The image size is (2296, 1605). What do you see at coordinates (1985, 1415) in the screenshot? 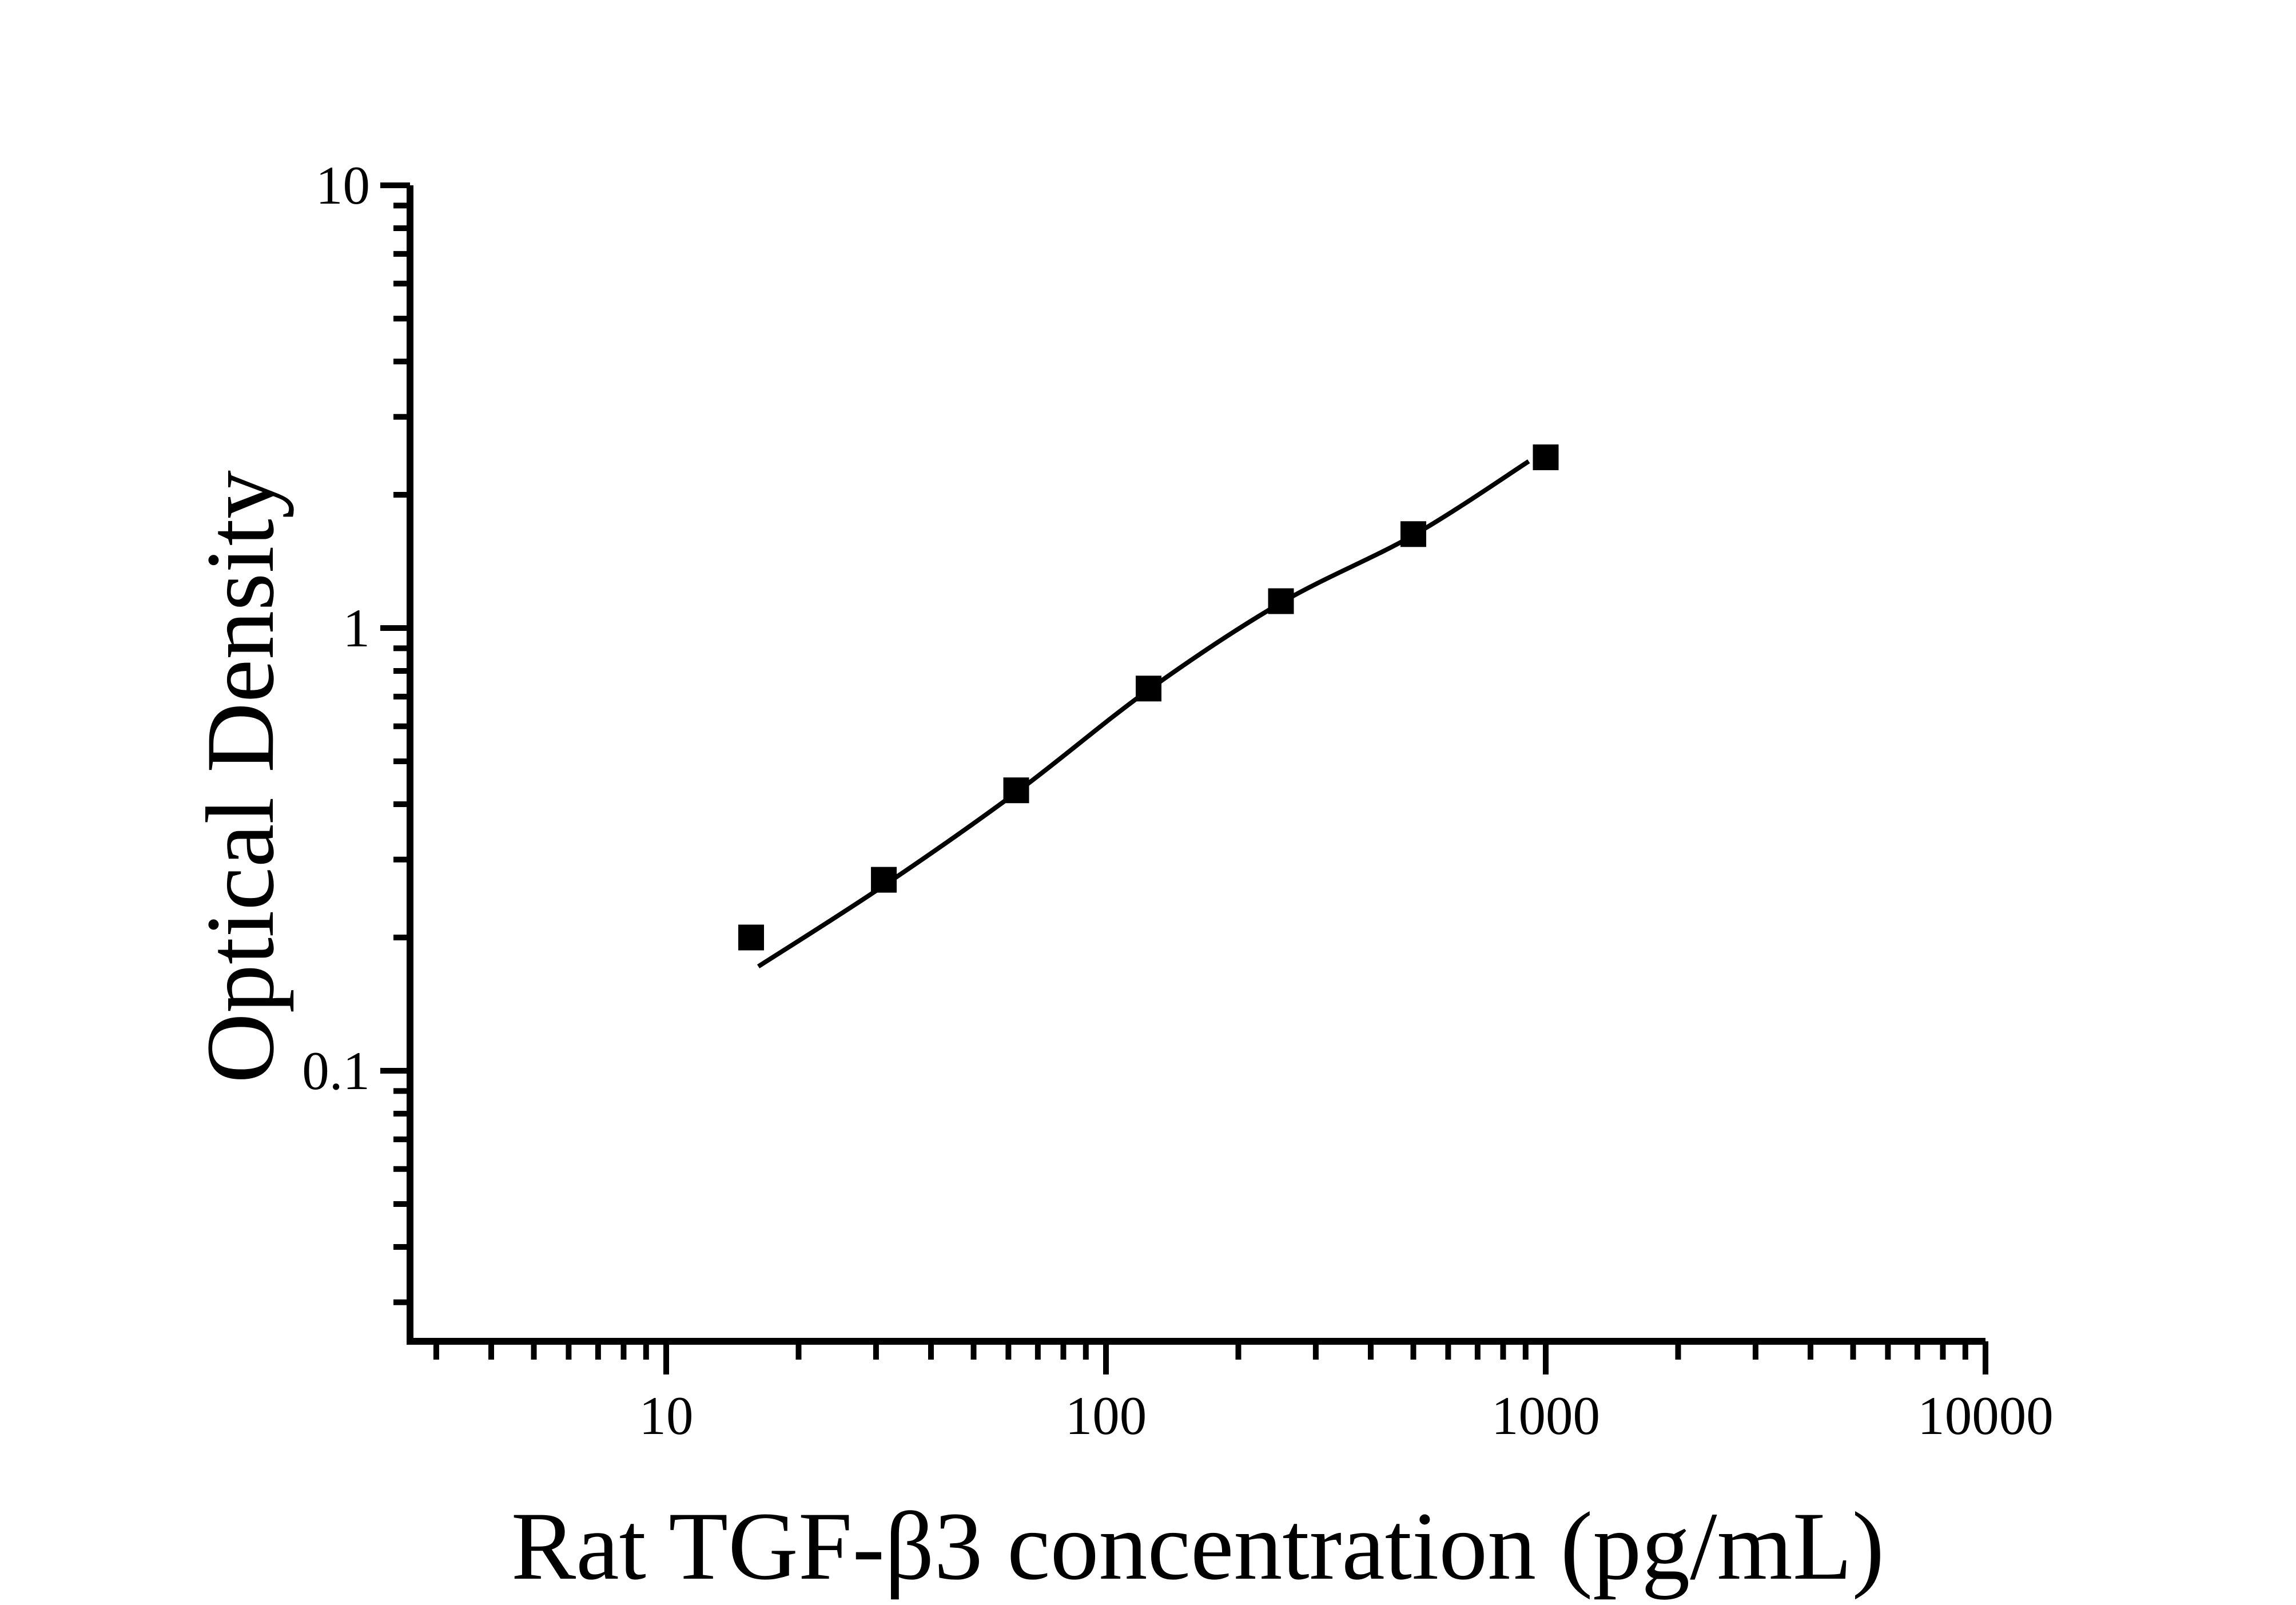
I see `x-tick-label: 10000` at bounding box center [1985, 1415].